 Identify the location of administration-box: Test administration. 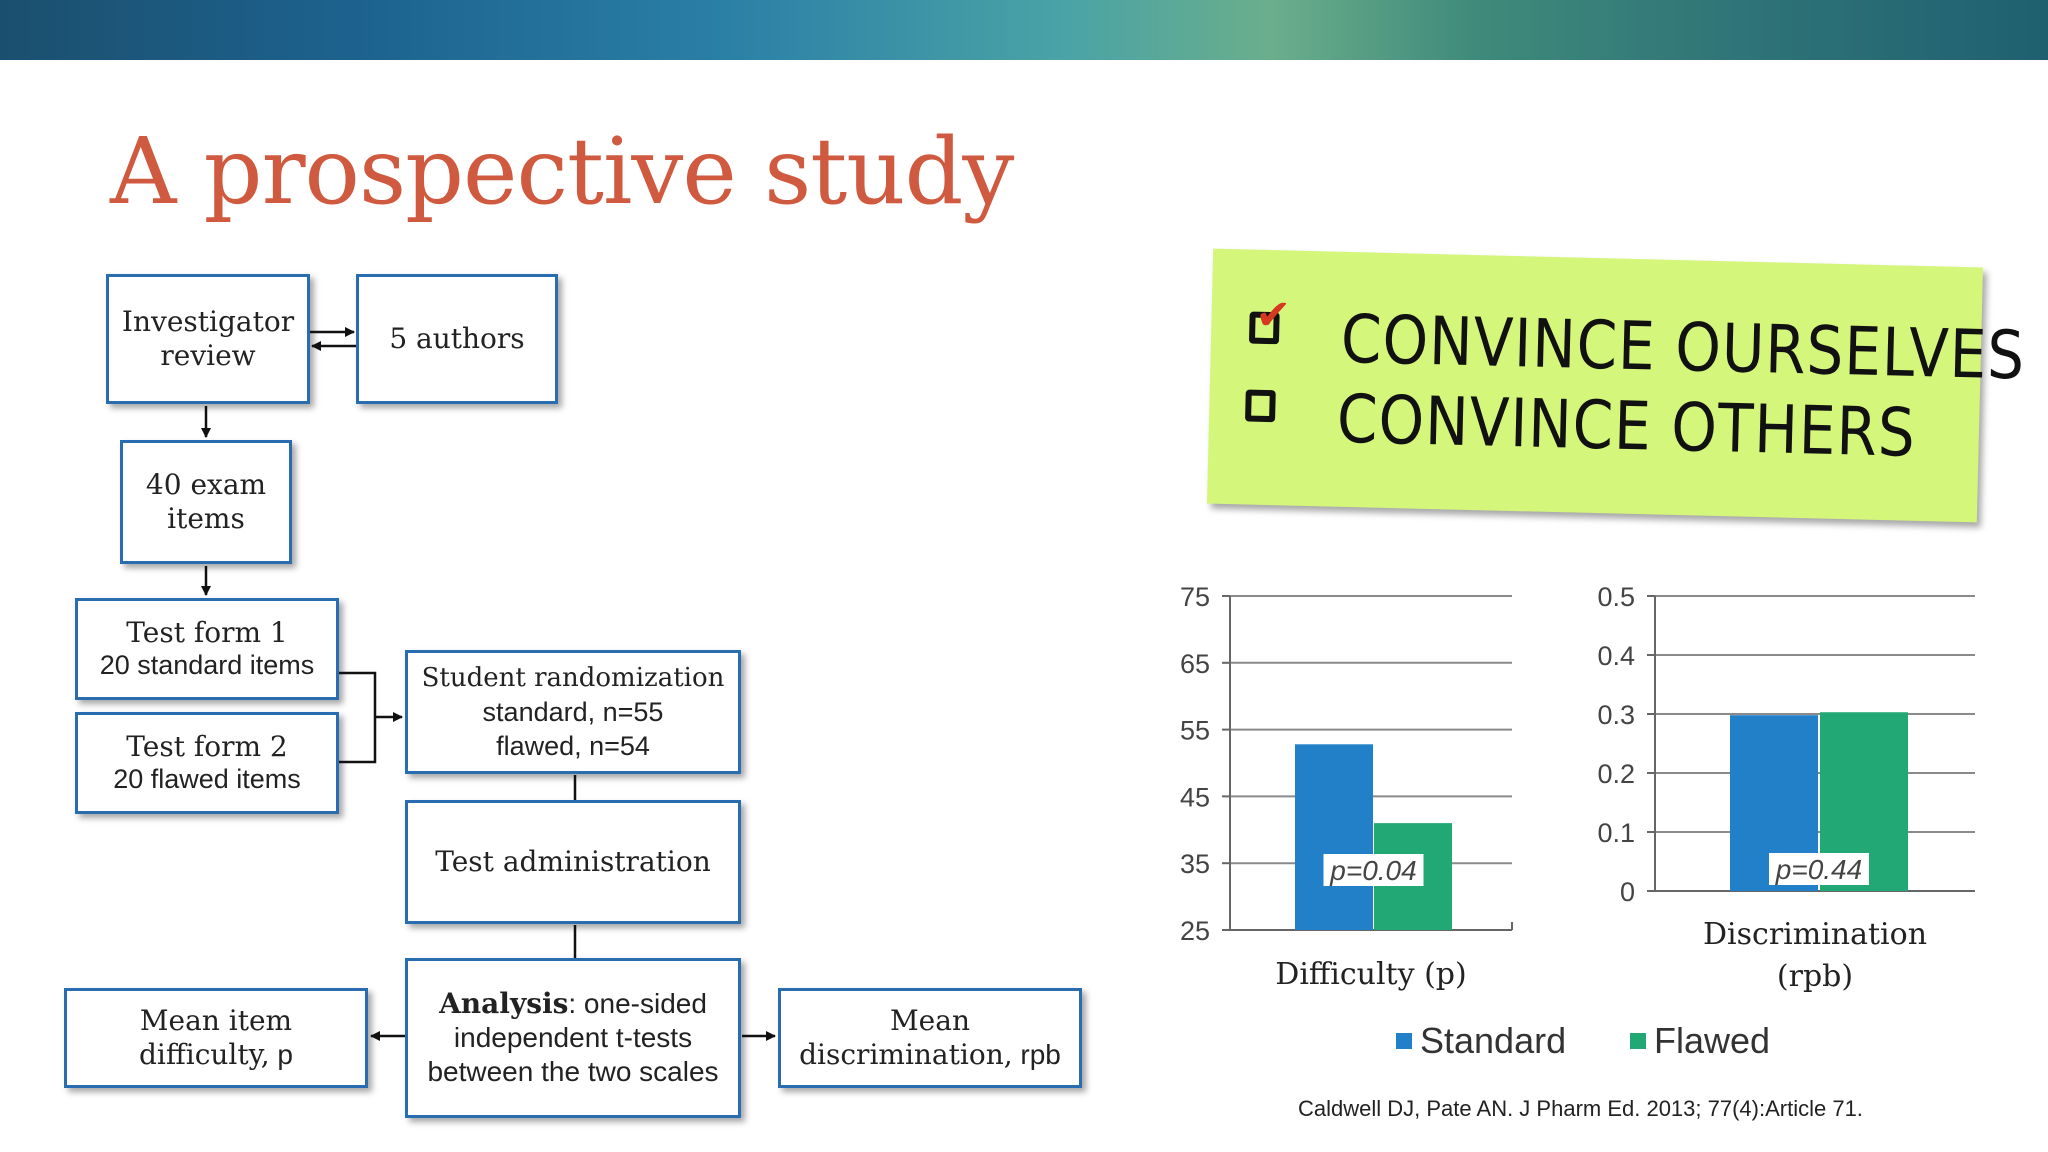
(573, 862).